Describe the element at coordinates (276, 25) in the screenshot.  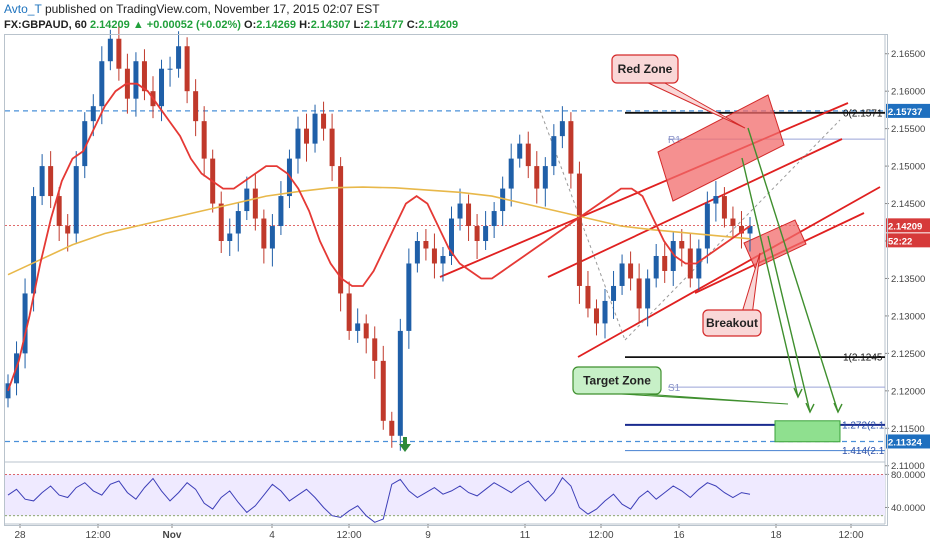
I see `open-value: 2.14269` at that location.